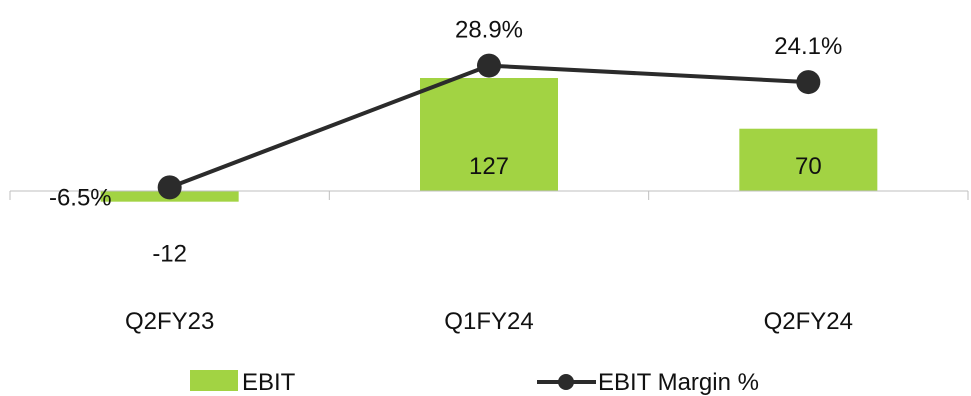  Describe the element at coordinates (269, 382) in the screenshot. I see `legend-label-ebit: EBIT` at that location.